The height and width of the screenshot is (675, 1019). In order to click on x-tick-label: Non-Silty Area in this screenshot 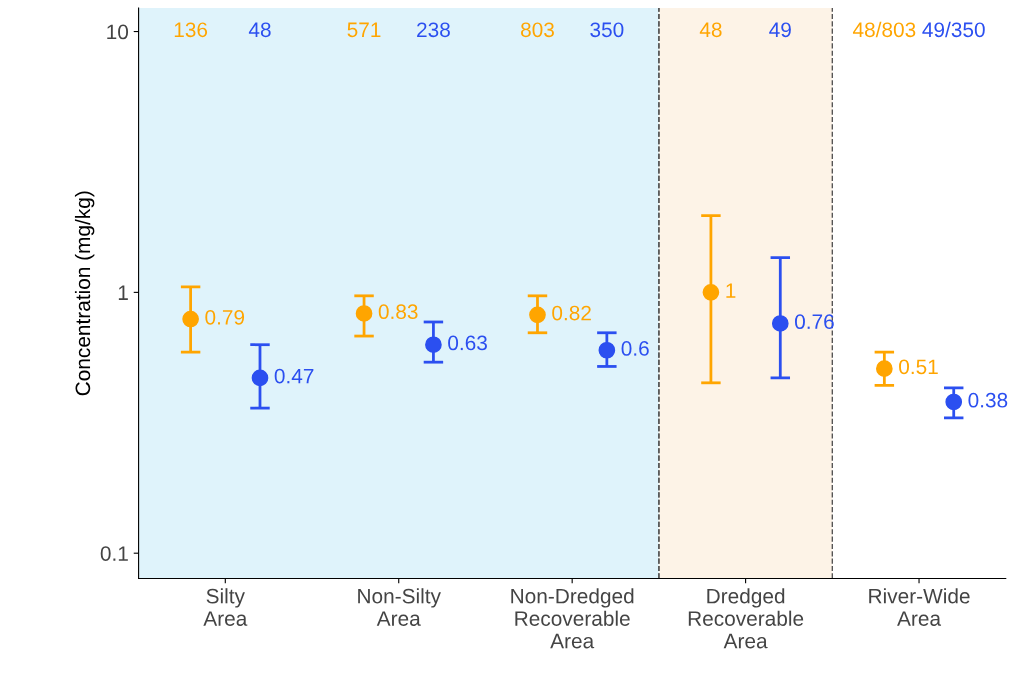, I will do `click(399, 607)`.